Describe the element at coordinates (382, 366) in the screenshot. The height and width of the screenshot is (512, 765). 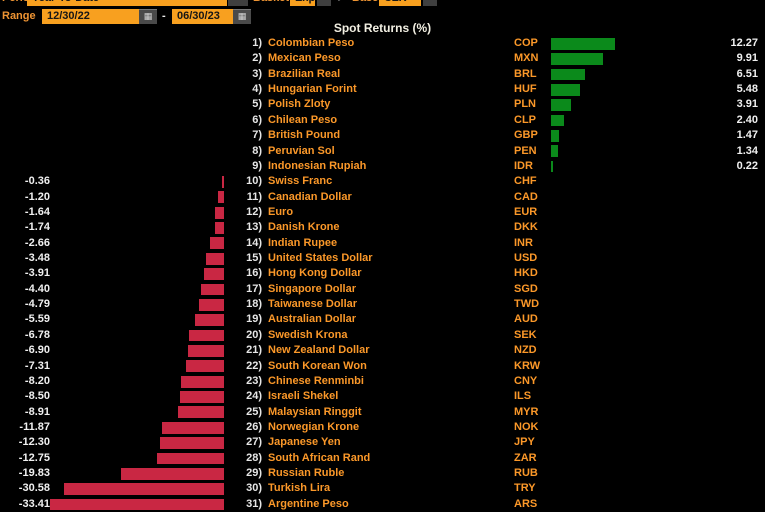
I see `currency-row: -7.31 22) South Korean Won KRW` at that location.